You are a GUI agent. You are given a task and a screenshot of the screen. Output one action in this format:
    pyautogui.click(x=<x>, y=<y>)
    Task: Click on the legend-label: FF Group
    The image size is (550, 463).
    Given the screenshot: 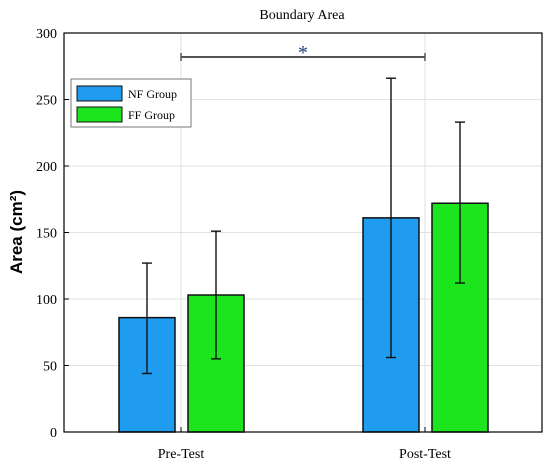 What is the action you would take?
    pyautogui.click(x=151, y=115)
    